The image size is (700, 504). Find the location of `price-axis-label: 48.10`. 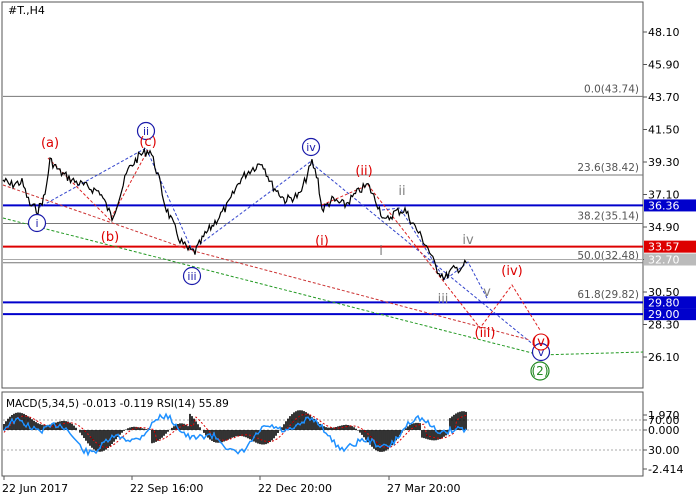

price-axis-label: 48.10 is located at coordinates (664, 32).